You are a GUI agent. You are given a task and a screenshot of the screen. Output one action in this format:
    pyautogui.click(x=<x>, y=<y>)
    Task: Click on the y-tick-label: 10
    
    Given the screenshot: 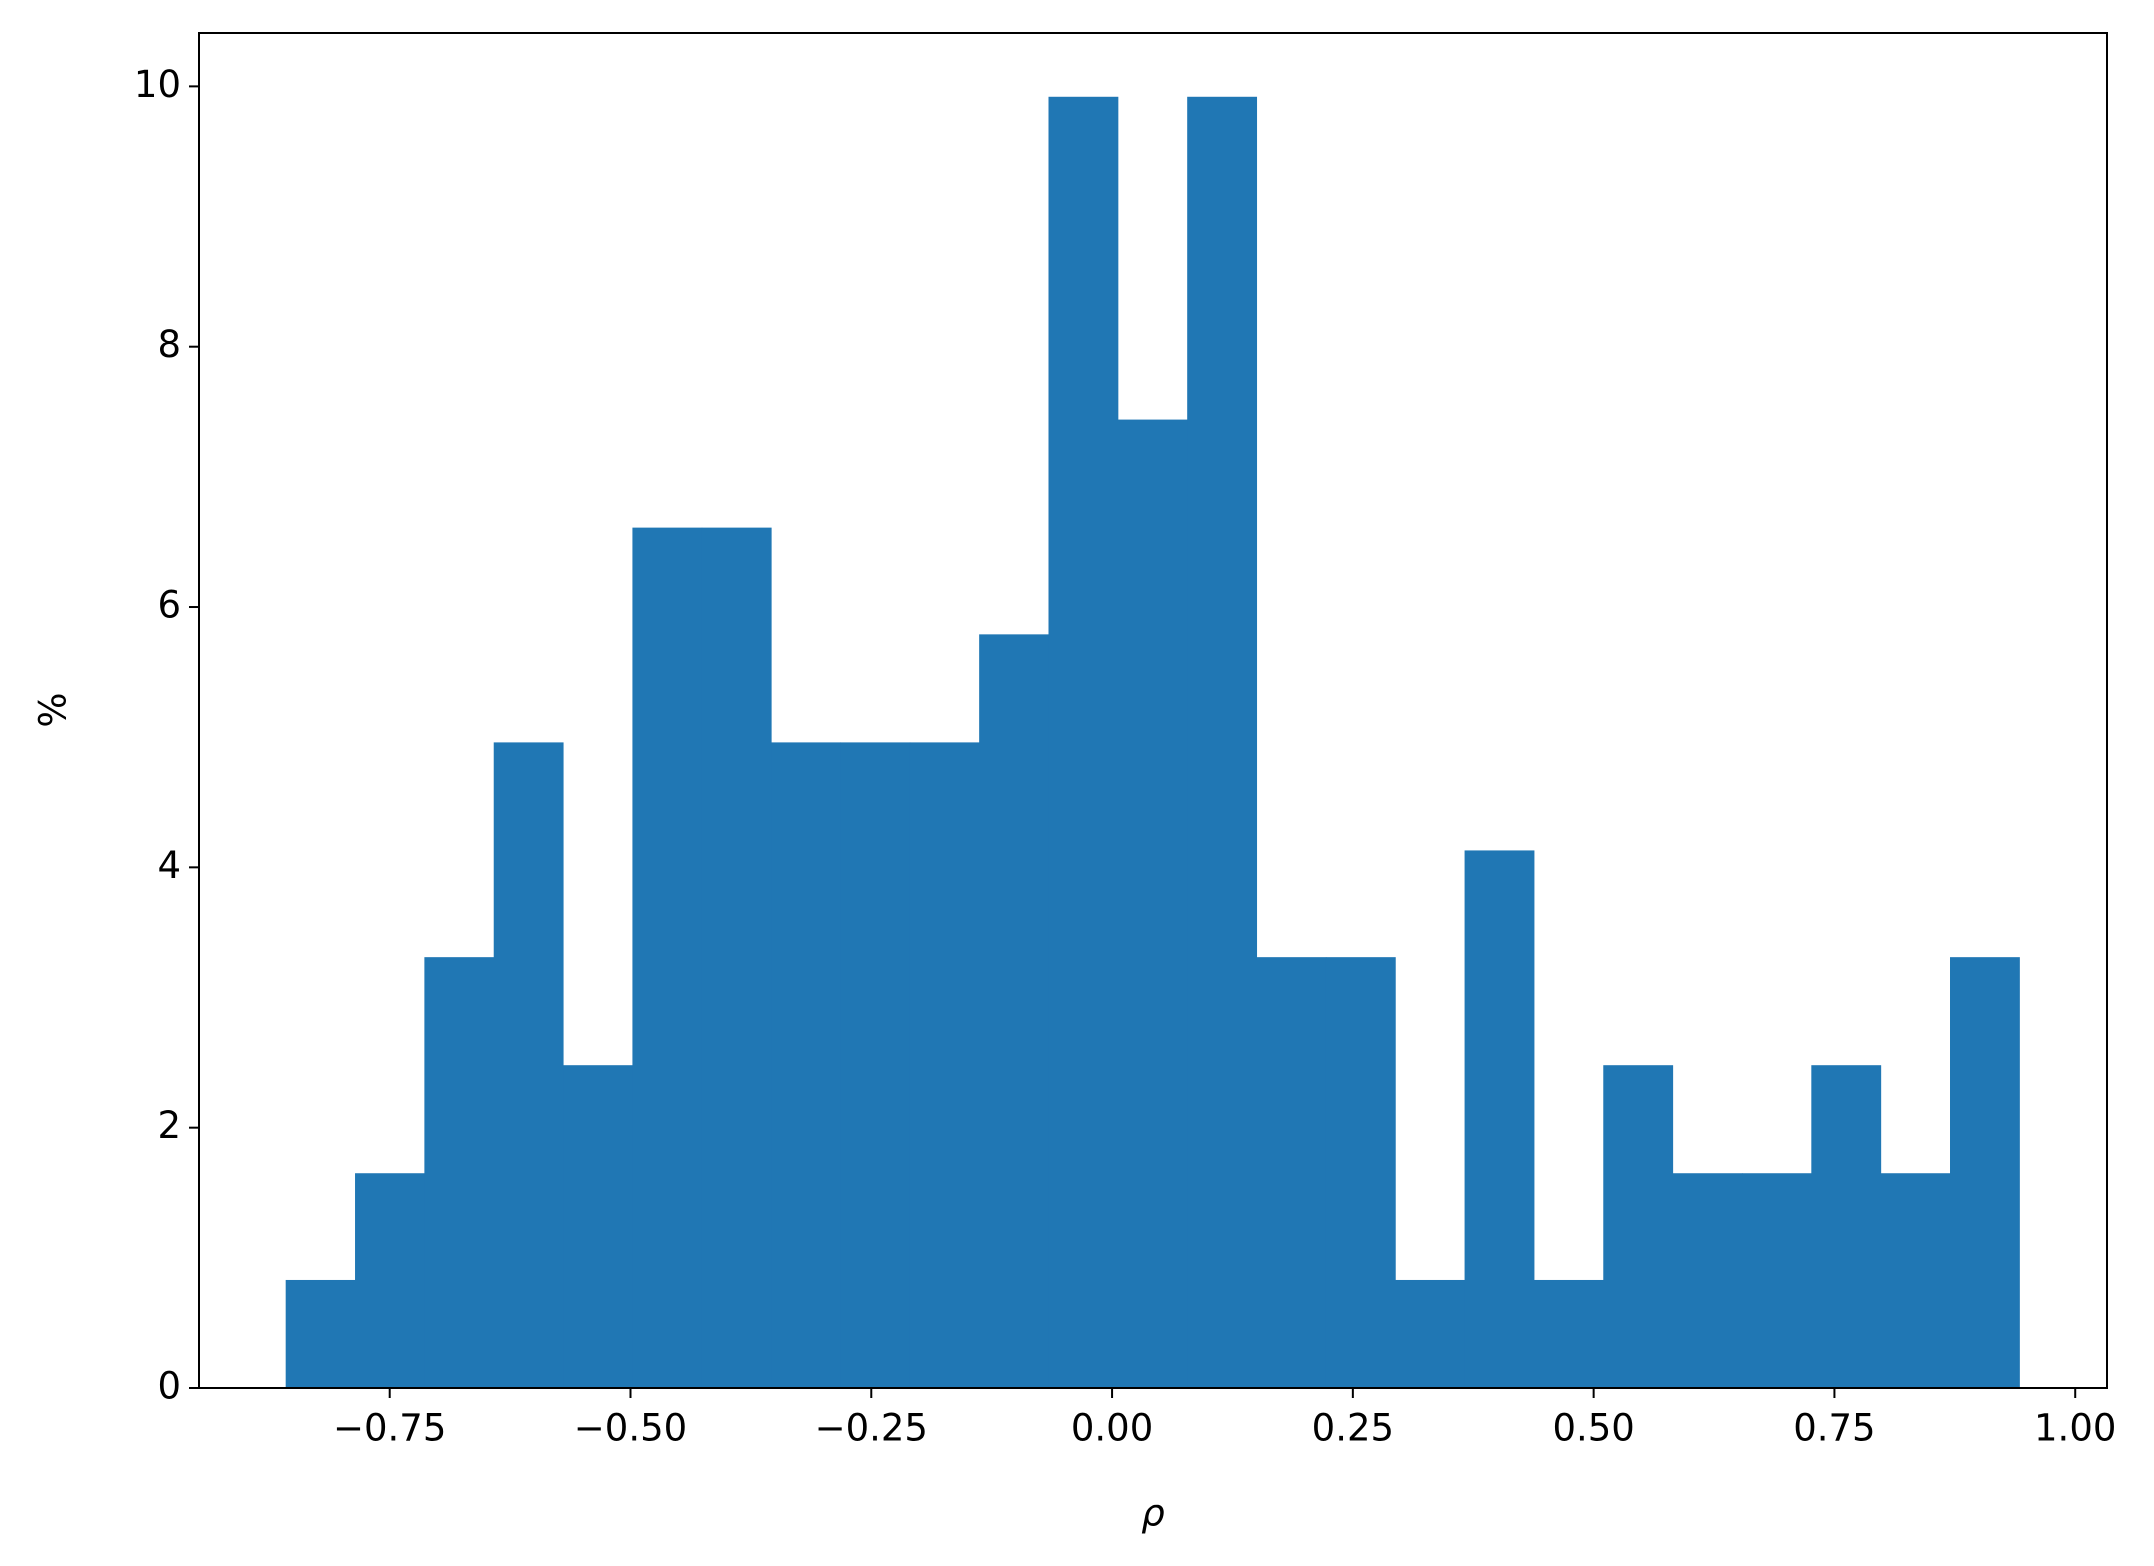 What is the action you would take?
    pyautogui.click(x=157, y=84)
    